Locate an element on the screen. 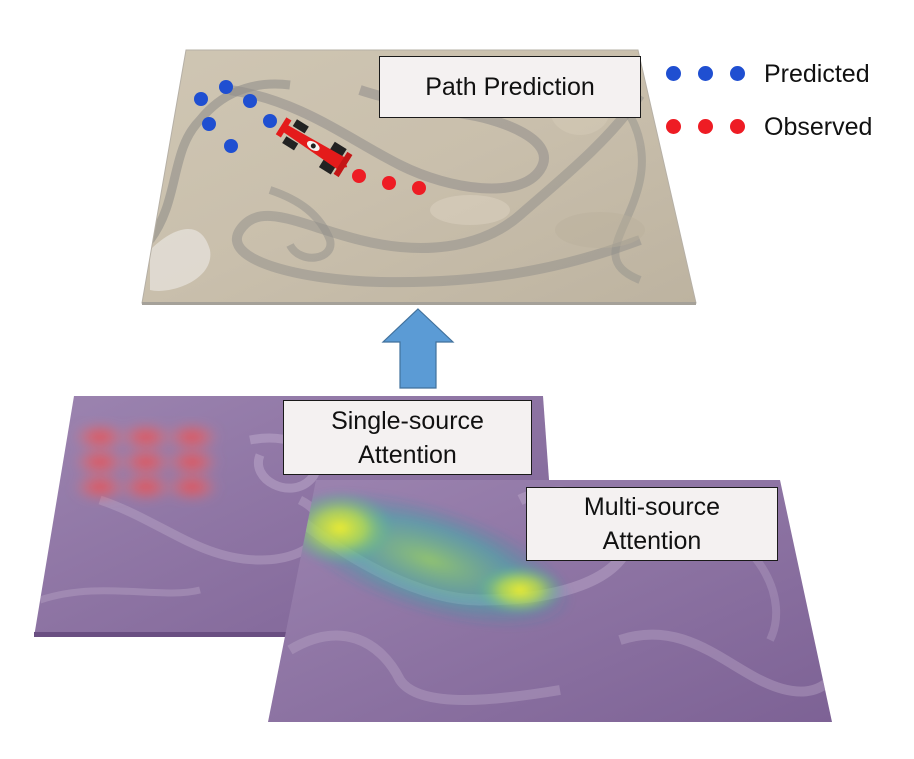 The height and width of the screenshot is (759, 914). legend-observed: Observed is located at coordinates (779, 127).